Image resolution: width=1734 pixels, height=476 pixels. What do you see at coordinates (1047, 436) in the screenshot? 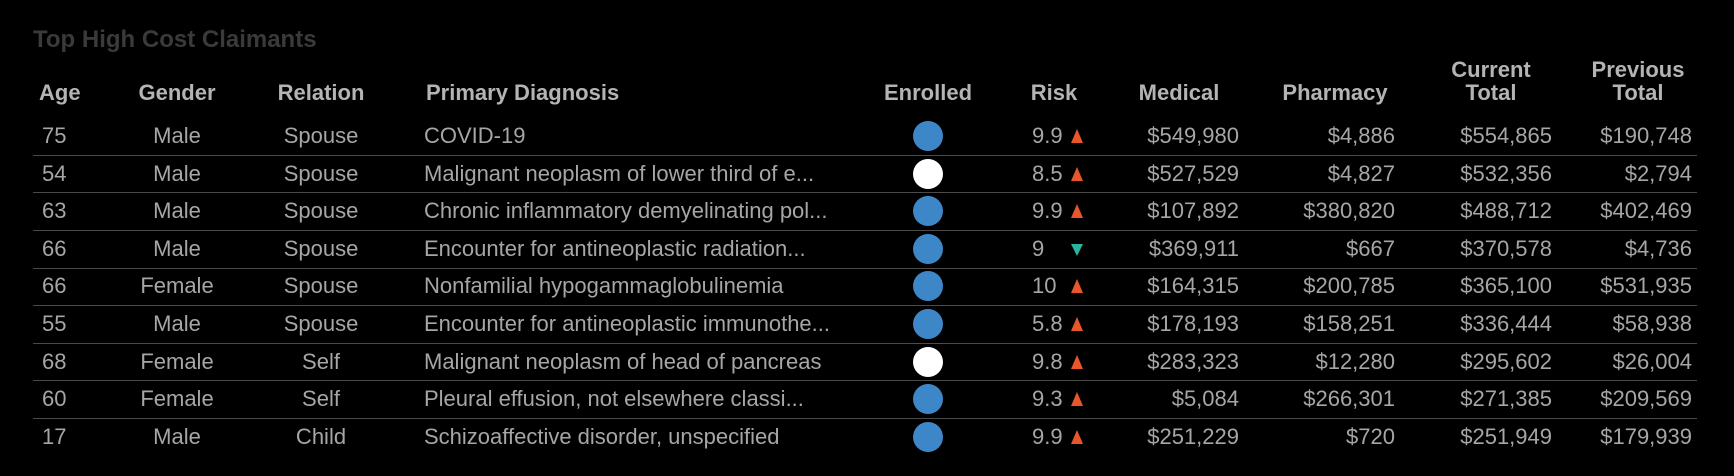
I see `table-cell: 9.9` at bounding box center [1047, 436].